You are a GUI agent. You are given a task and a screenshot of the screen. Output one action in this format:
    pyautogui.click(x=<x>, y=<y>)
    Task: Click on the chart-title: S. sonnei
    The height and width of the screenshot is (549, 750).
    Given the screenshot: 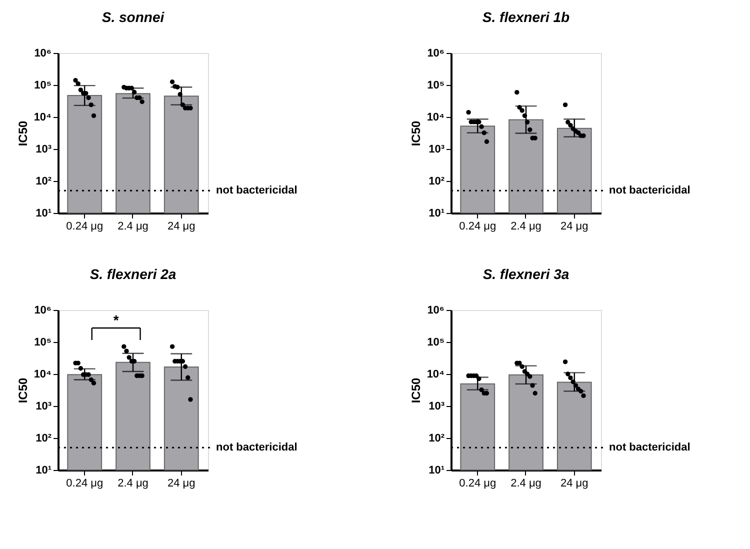 What is the action you would take?
    pyautogui.click(x=134, y=17)
    